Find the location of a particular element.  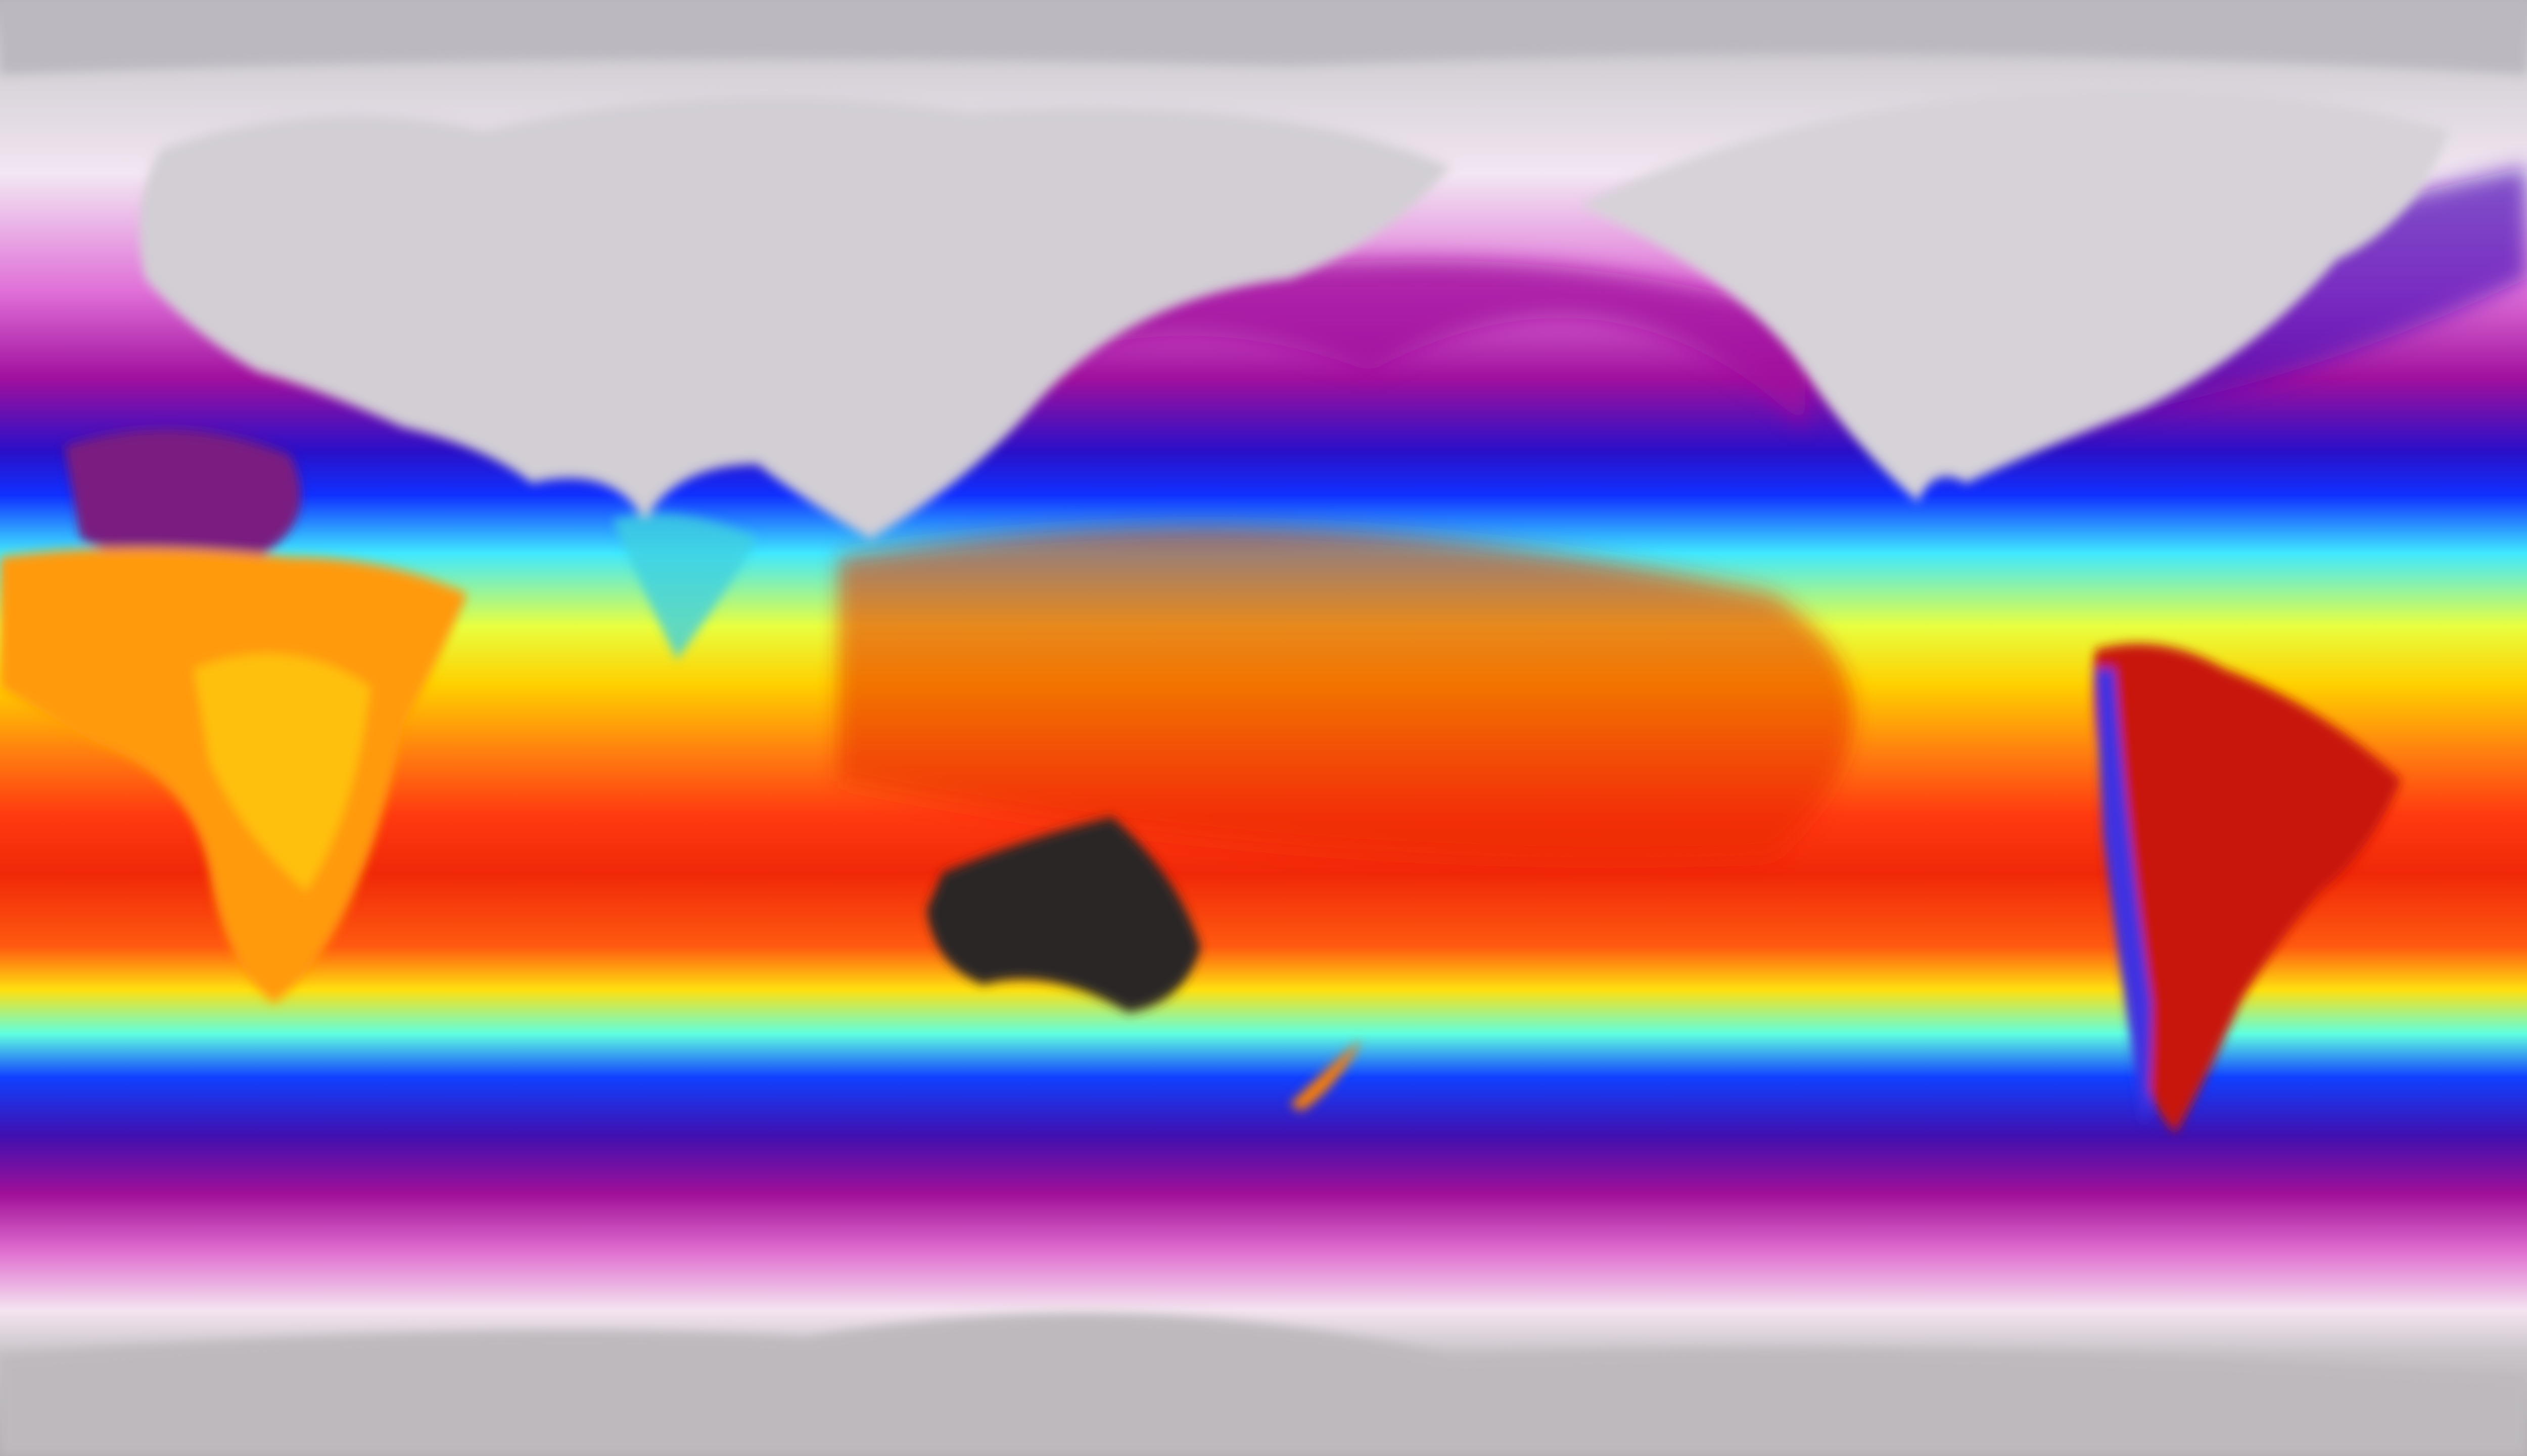

warm-pool is located at coordinates (1346, 692).